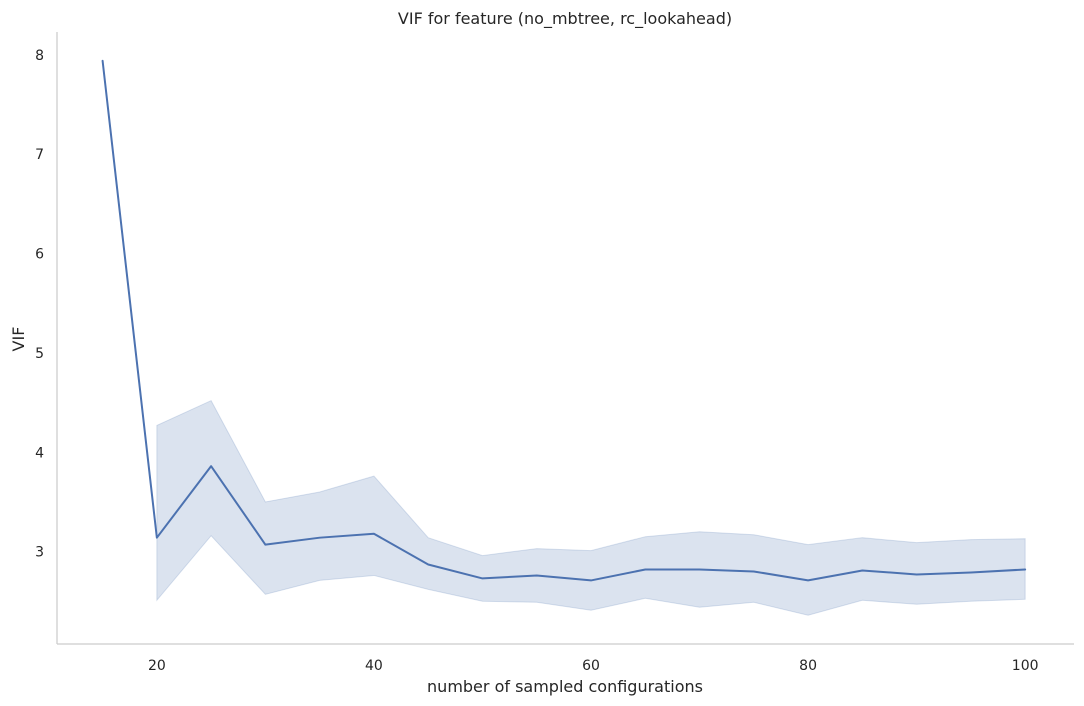 The width and height of the screenshot is (1084, 706). Describe the element at coordinates (1025, 666) in the screenshot. I see `x-tick-label: 100` at that location.